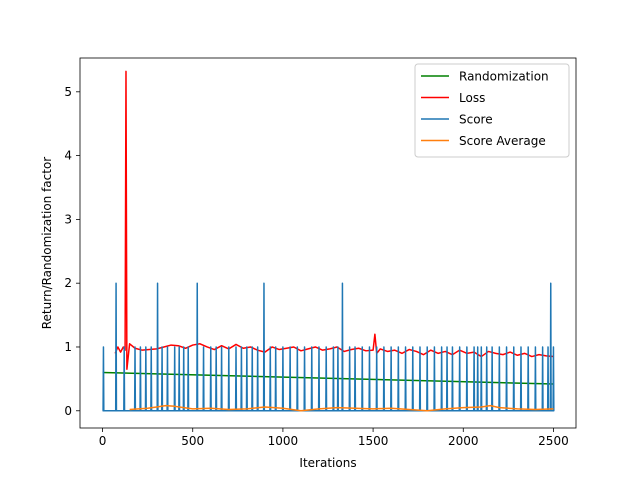  What do you see at coordinates (472, 98) in the screenshot?
I see `legend-label: Loss` at bounding box center [472, 98].